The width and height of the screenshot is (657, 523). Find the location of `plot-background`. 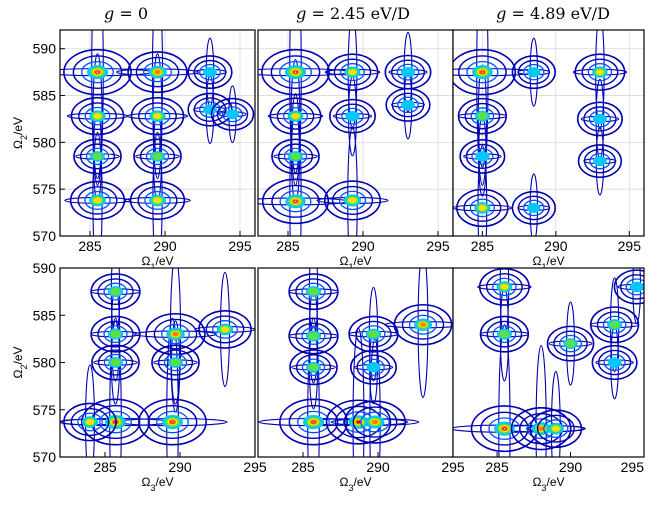

plot-background is located at coordinates (157, 362).